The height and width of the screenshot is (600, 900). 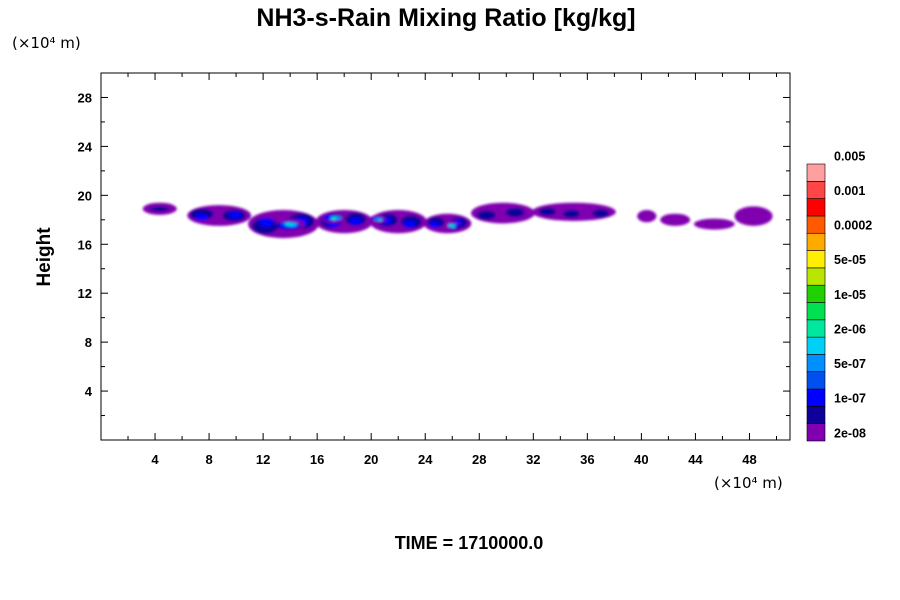 I want to click on y-tick-label: 20, so click(x=85, y=195).